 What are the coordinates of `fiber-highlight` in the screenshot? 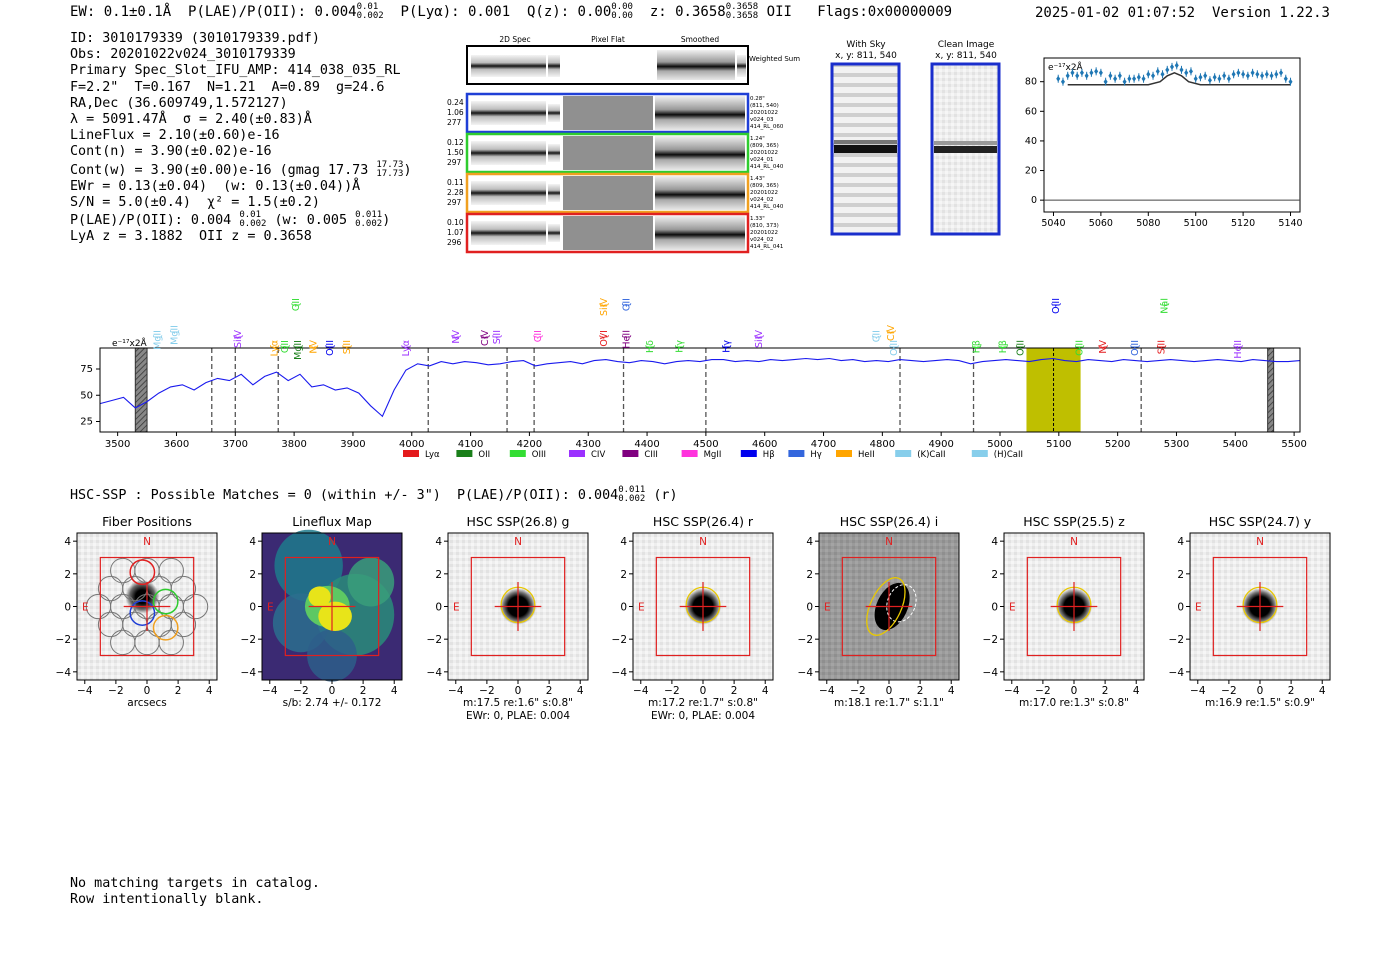 It's located at (142, 572).